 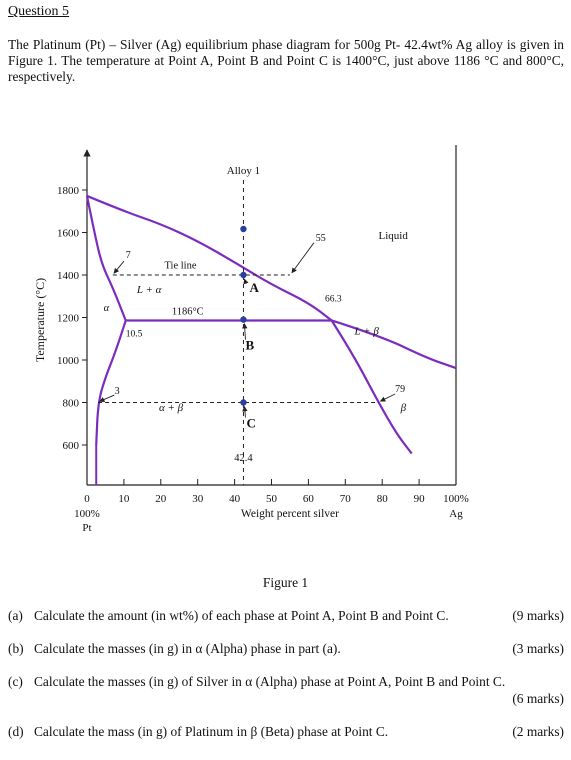 What do you see at coordinates (107, 308) in the screenshot?
I see `region-alpha: α` at bounding box center [107, 308].